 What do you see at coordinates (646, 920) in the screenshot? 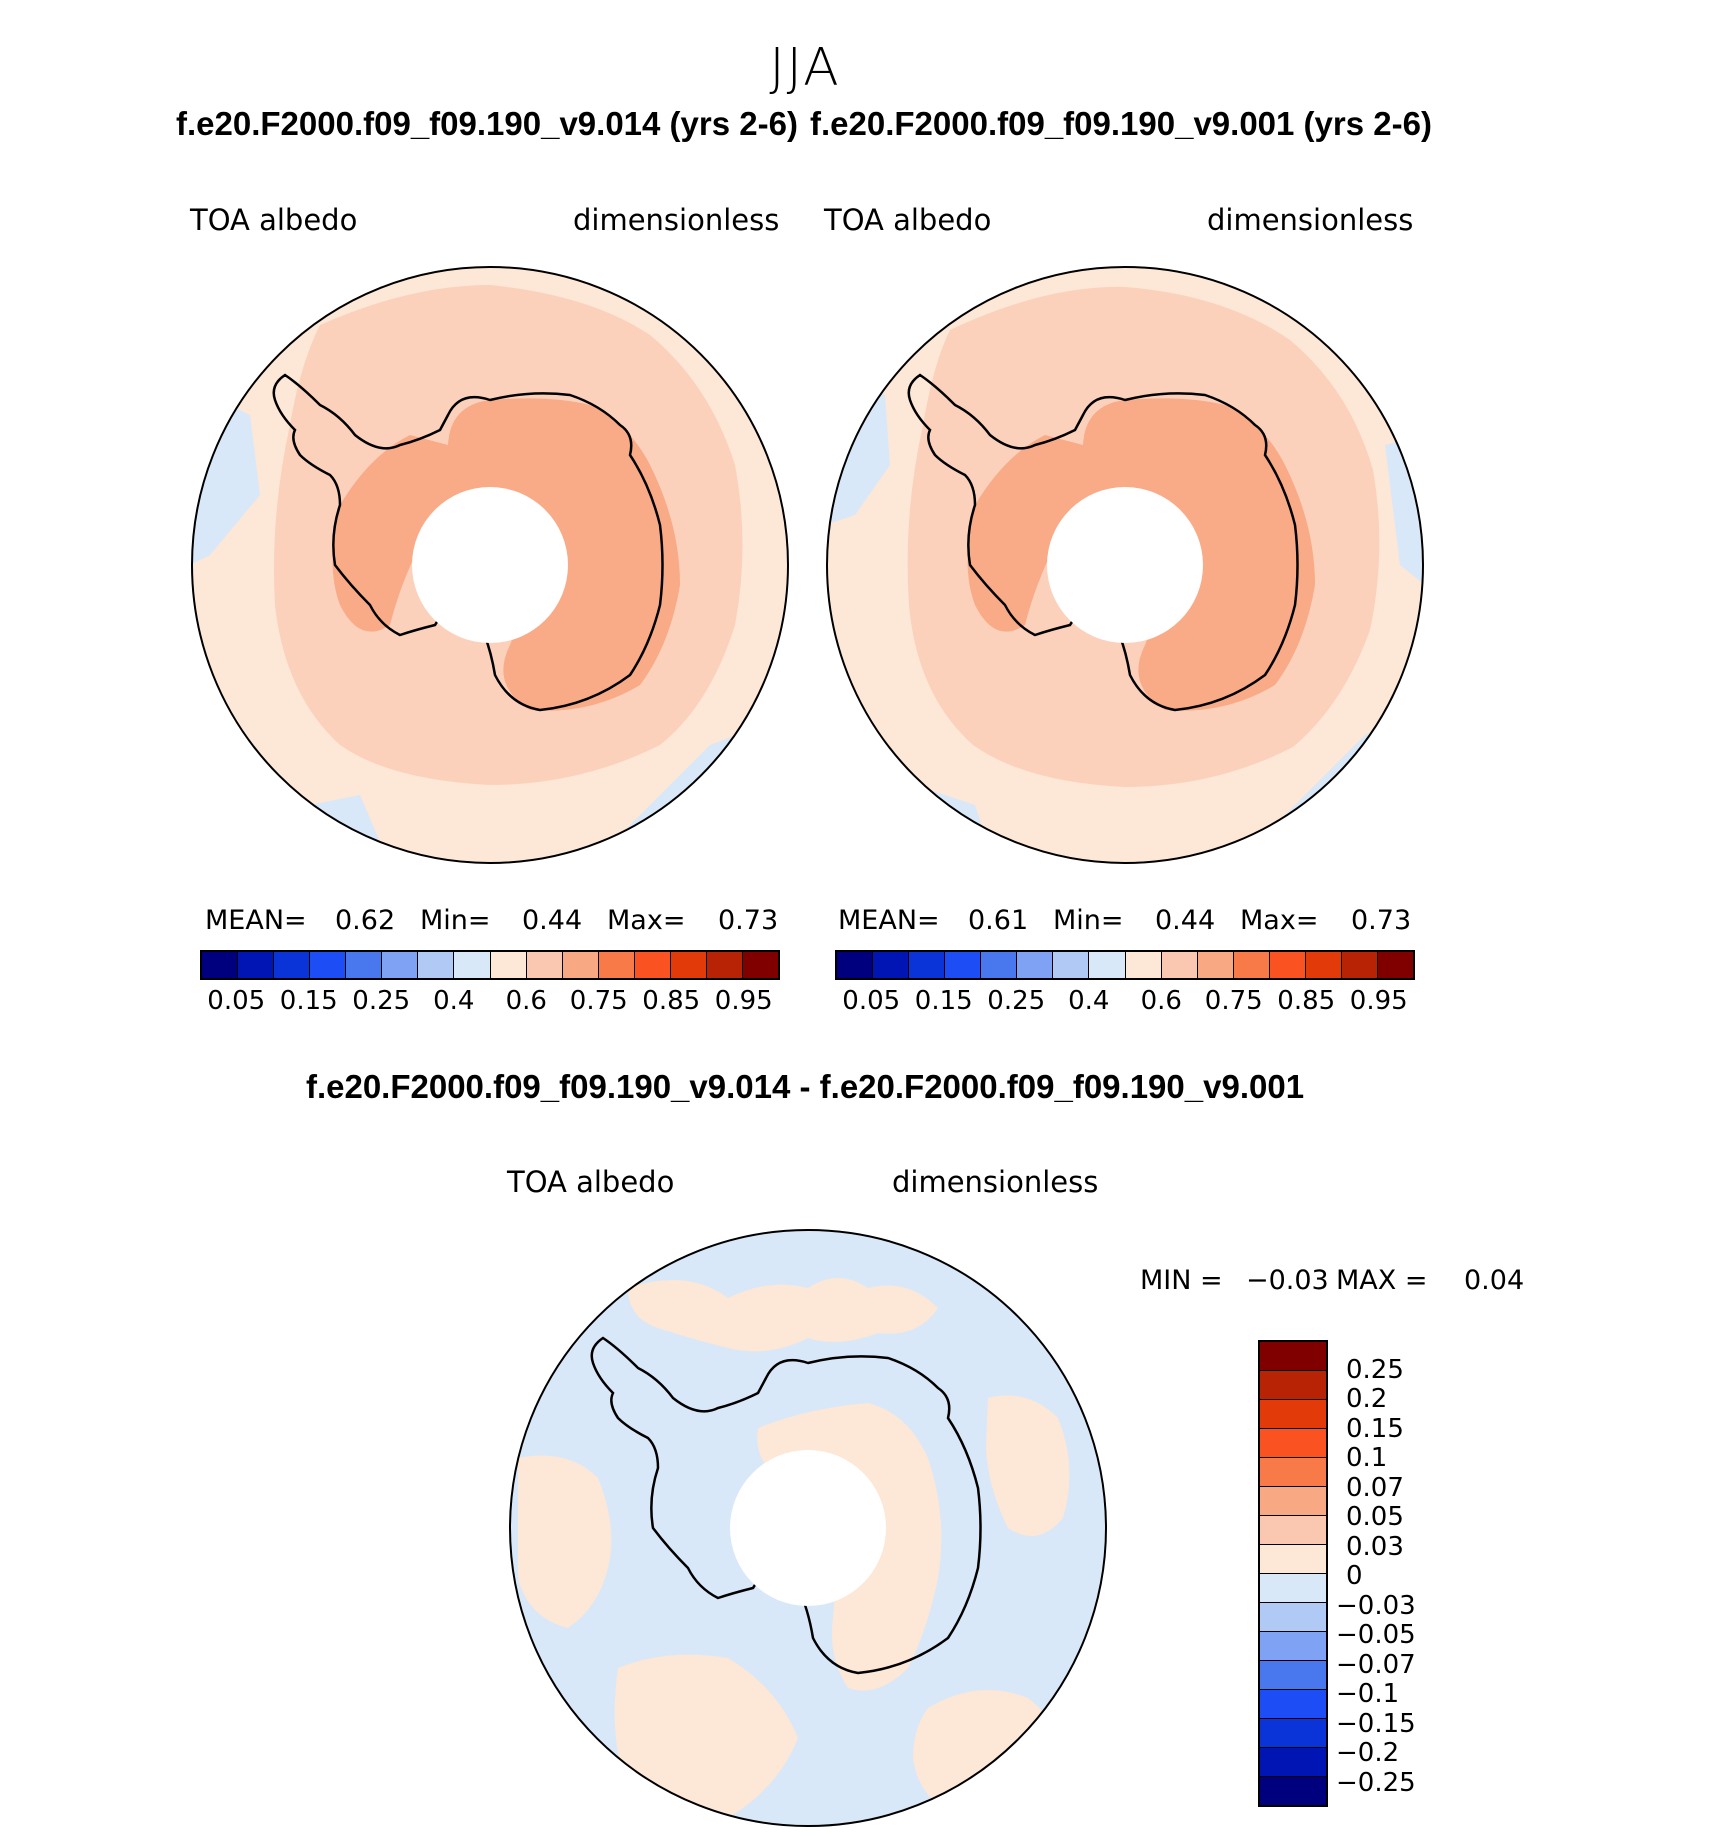
I see `panel-1-max-label: Max=` at bounding box center [646, 920].